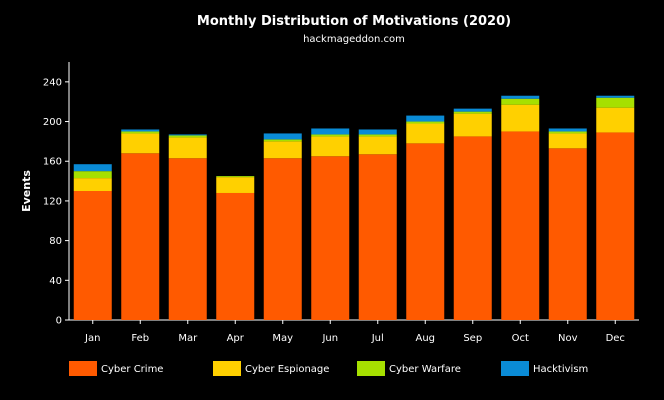 The height and width of the screenshot is (400, 664). Describe the element at coordinates (567, 234) in the screenshot. I see `bar-segment-cyber-crime-nov` at that location.